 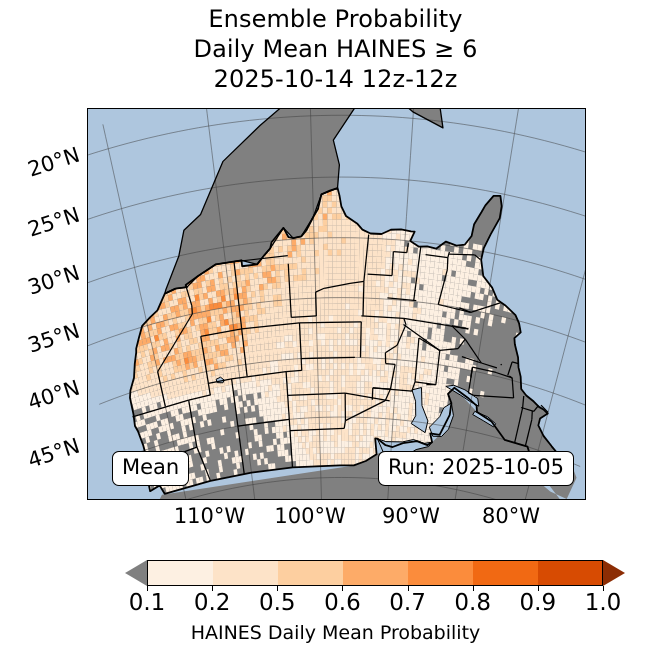 I want to click on colorbar-bar, so click(x=375, y=573).